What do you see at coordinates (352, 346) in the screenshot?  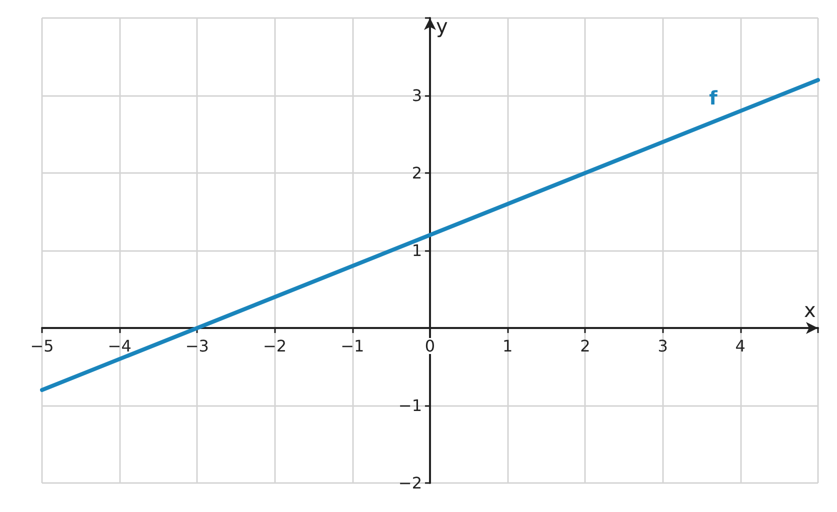 I see `x-tick-label: −1` at bounding box center [352, 346].